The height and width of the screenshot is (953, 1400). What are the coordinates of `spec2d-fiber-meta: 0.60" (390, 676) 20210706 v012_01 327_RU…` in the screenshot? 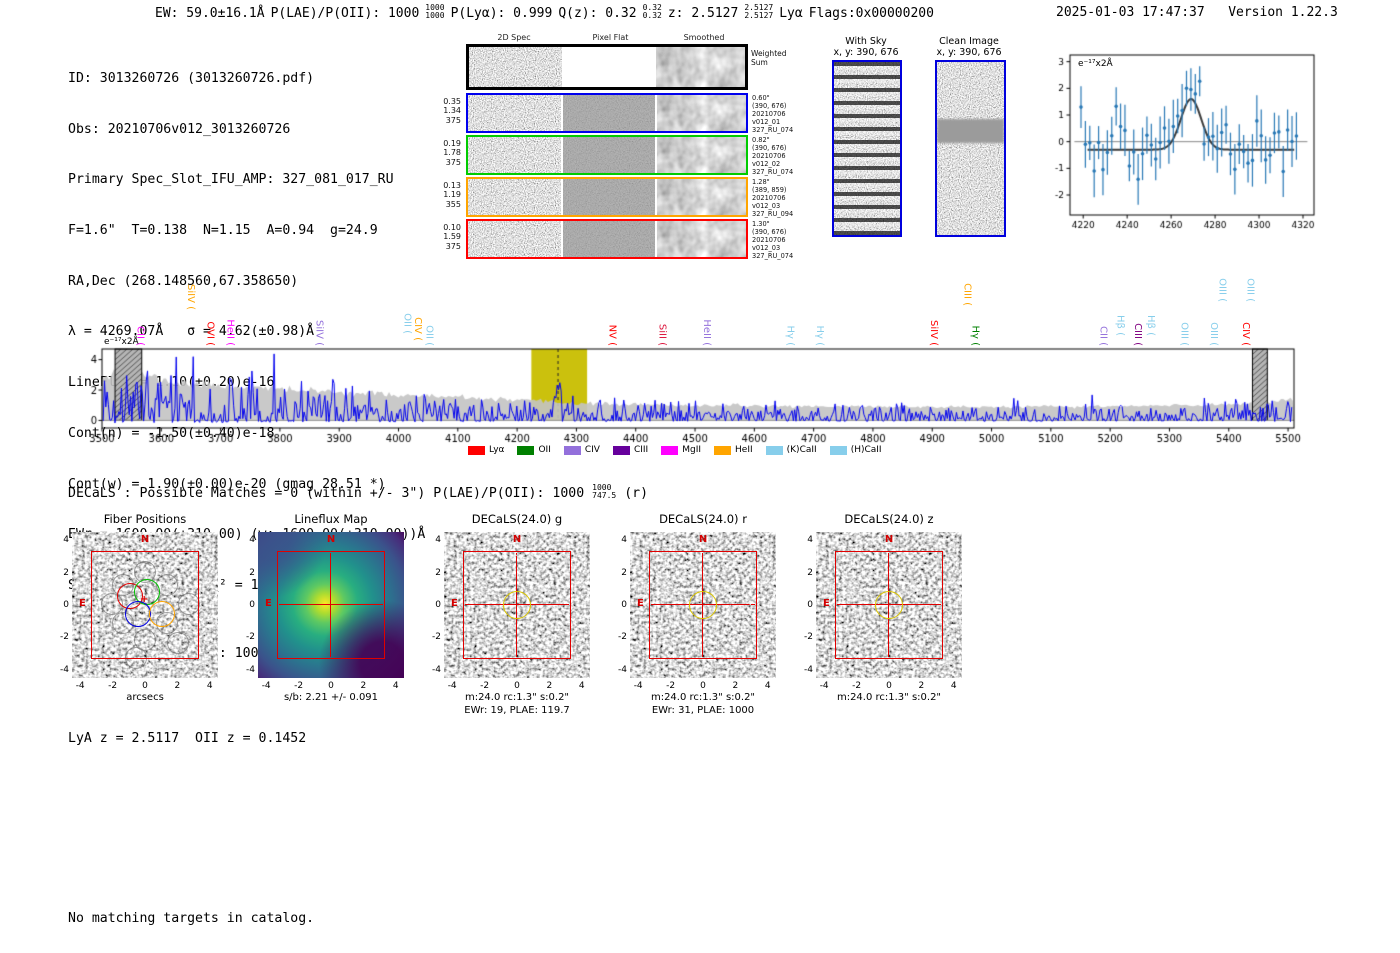 It's located at (773, 114).